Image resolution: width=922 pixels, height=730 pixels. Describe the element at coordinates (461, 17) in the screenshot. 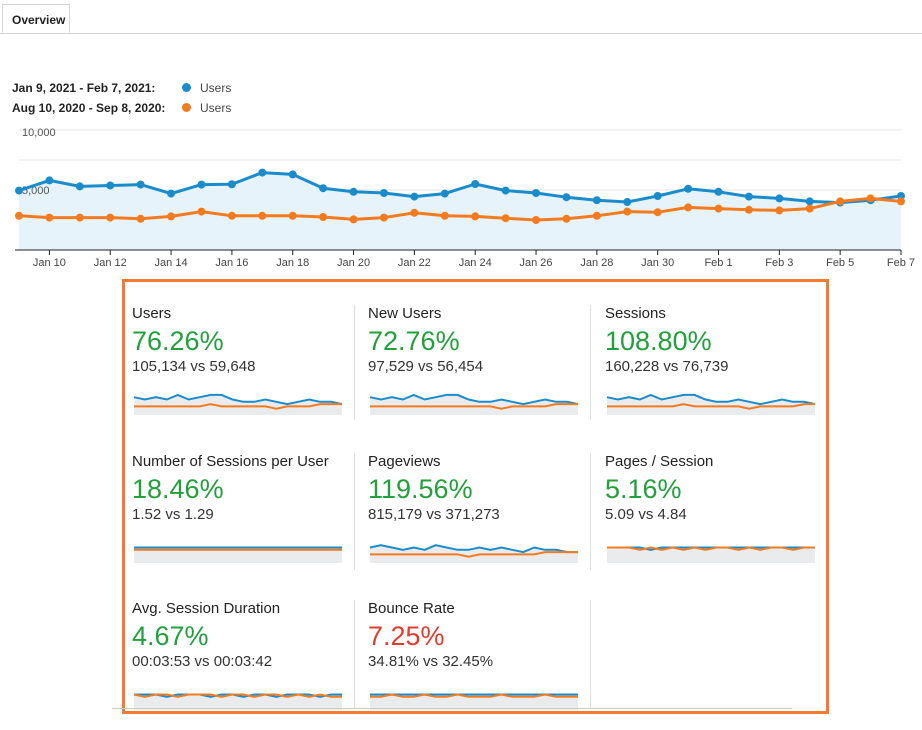

I see `tab-bar: Overview` at that location.